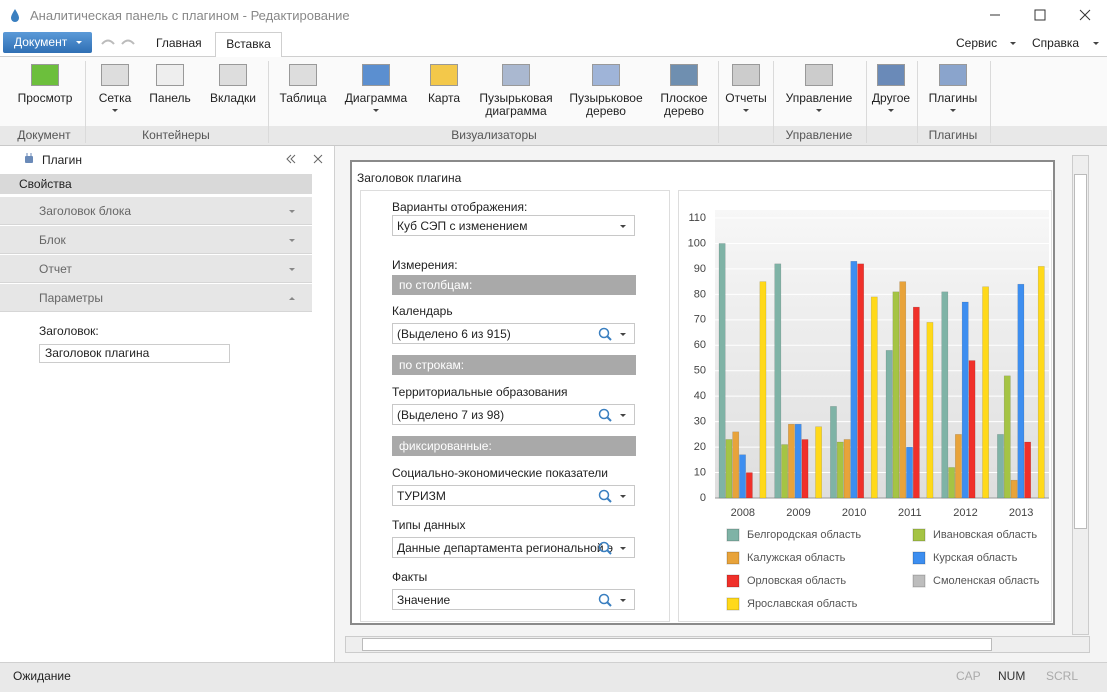 Image resolution: width=1107 pixels, height=692 pixels. What do you see at coordinates (976, 43) in the screenshot?
I see `menu-item: Сервис` at bounding box center [976, 43].